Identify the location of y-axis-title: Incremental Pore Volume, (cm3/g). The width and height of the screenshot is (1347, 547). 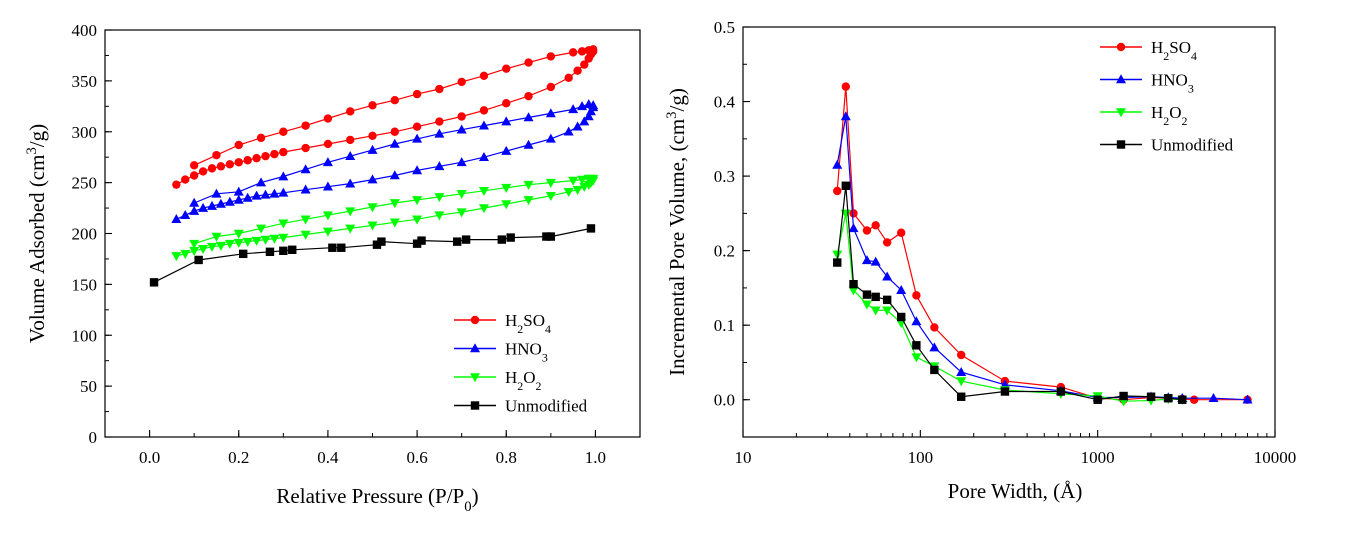
(676, 232).